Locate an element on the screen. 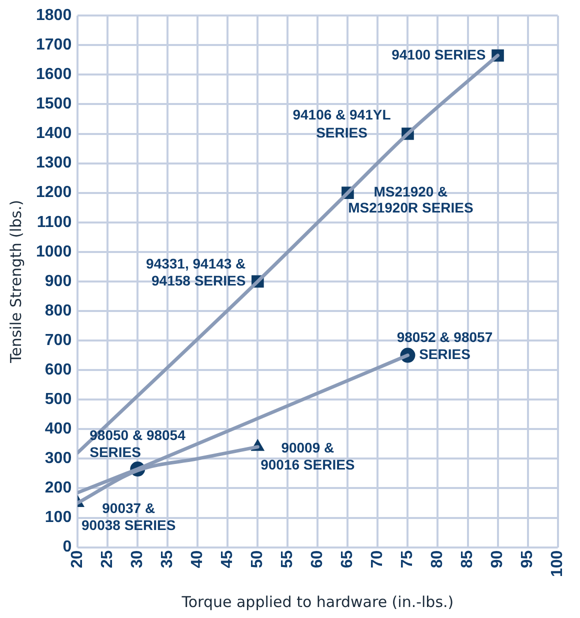 Image resolution: width=580 pixels, height=618 pixels. x-tick-label: 95 is located at coordinates (527, 559).